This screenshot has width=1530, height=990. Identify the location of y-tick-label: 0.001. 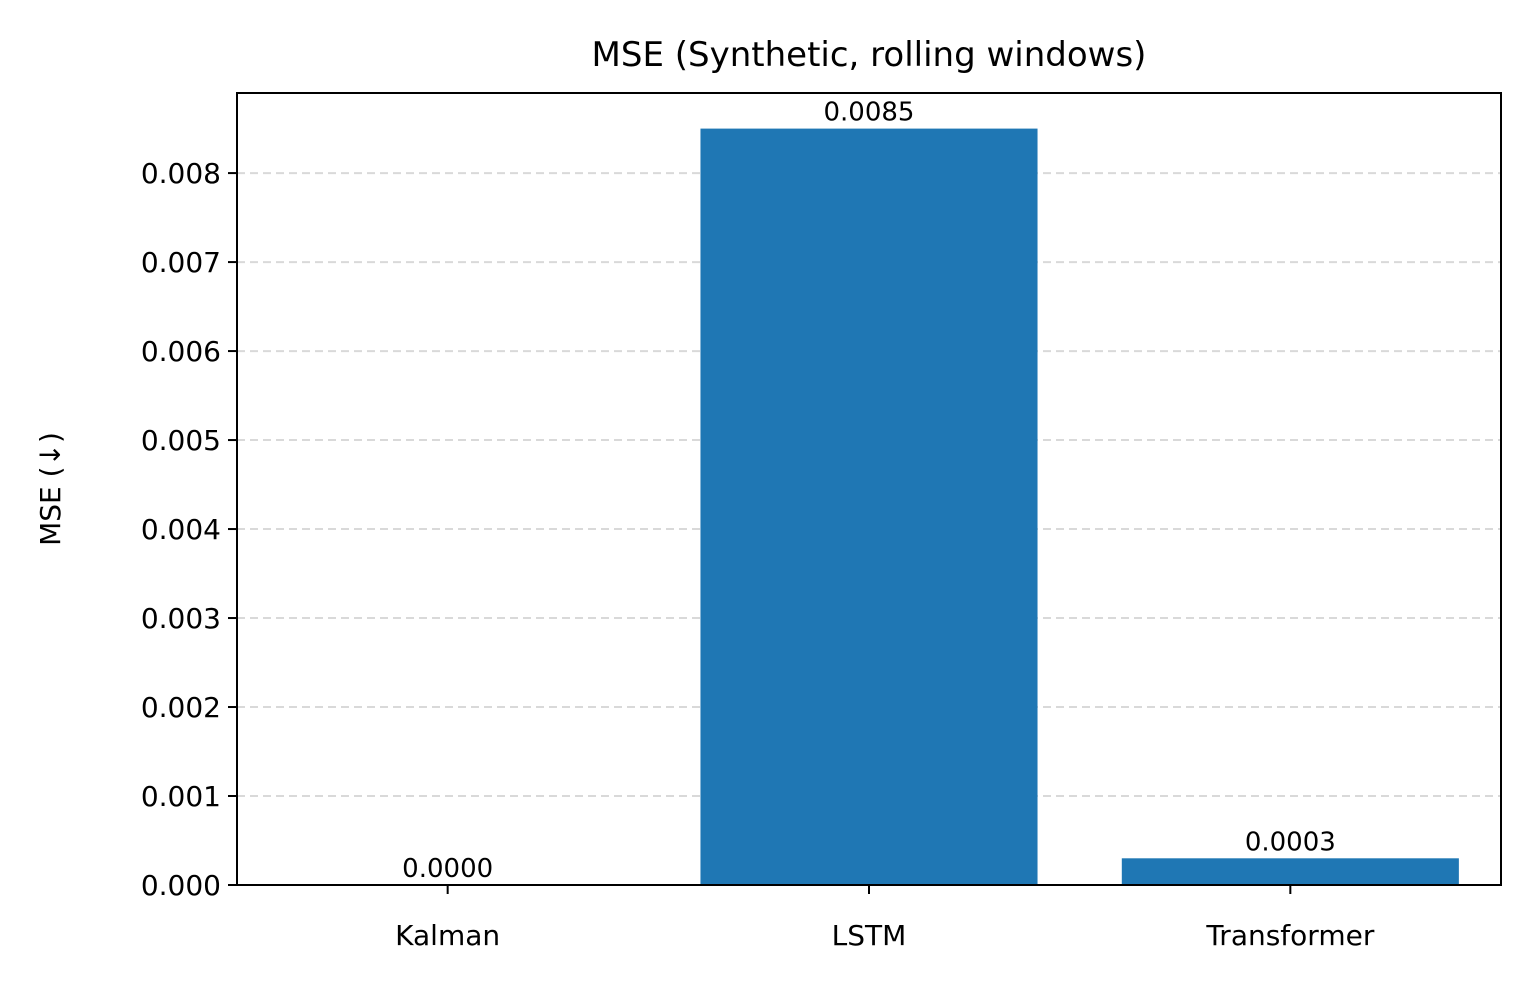
(181, 796).